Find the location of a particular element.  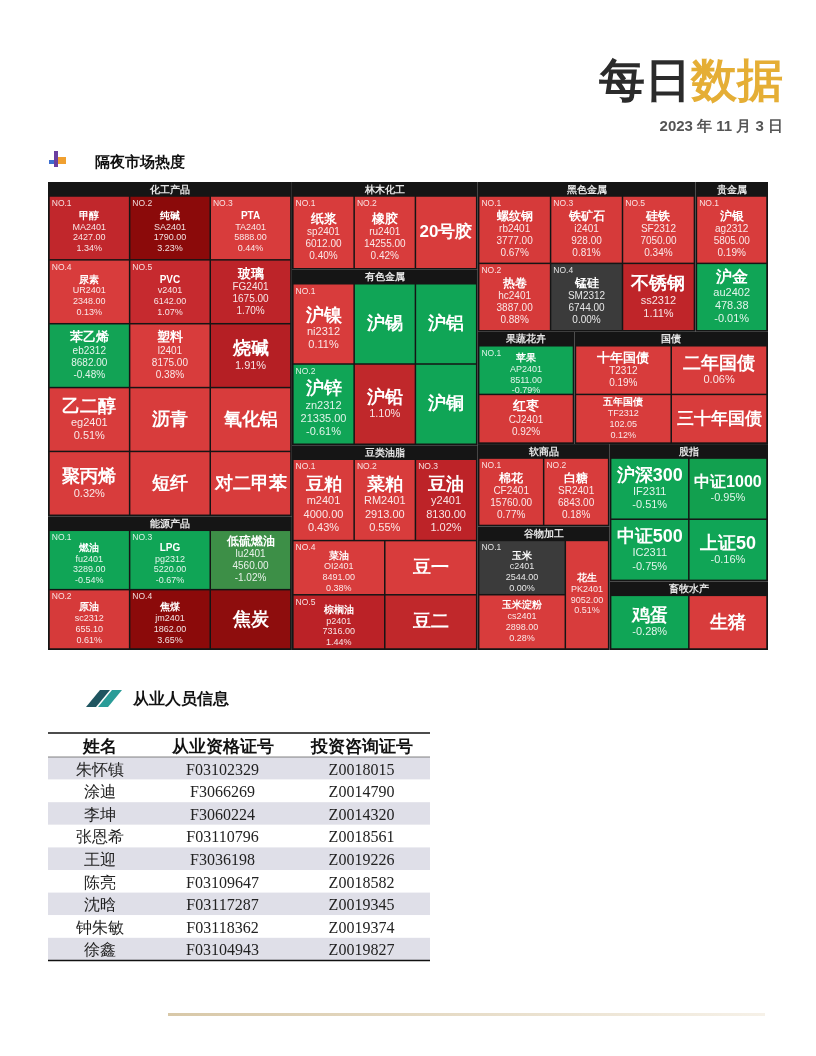

text: 豆类油脂 is located at coordinates (384, 452).